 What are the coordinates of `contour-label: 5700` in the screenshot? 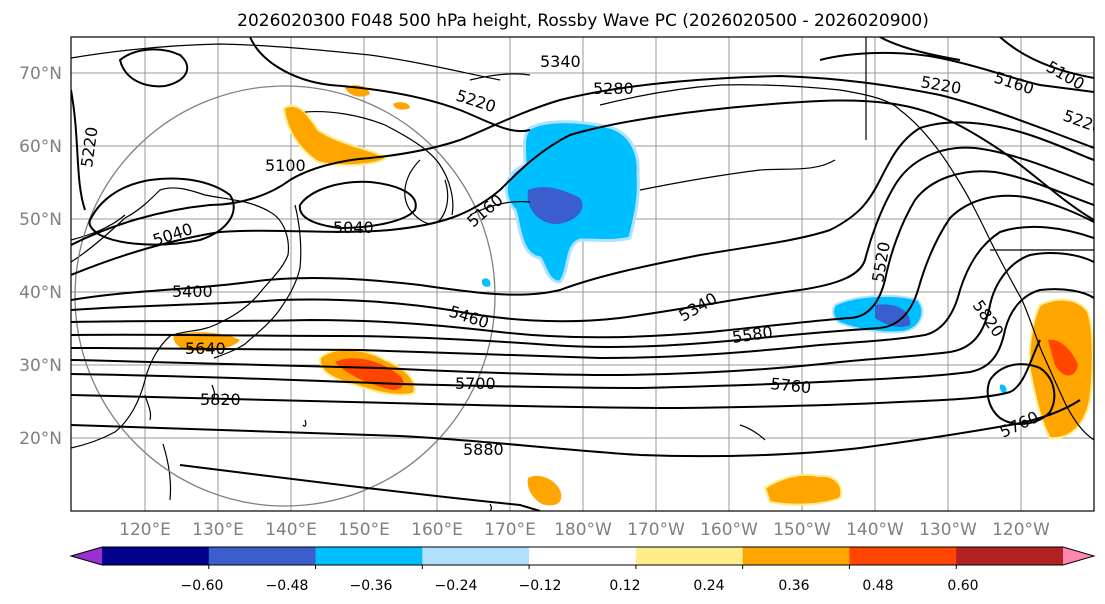 It's located at (475, 383).